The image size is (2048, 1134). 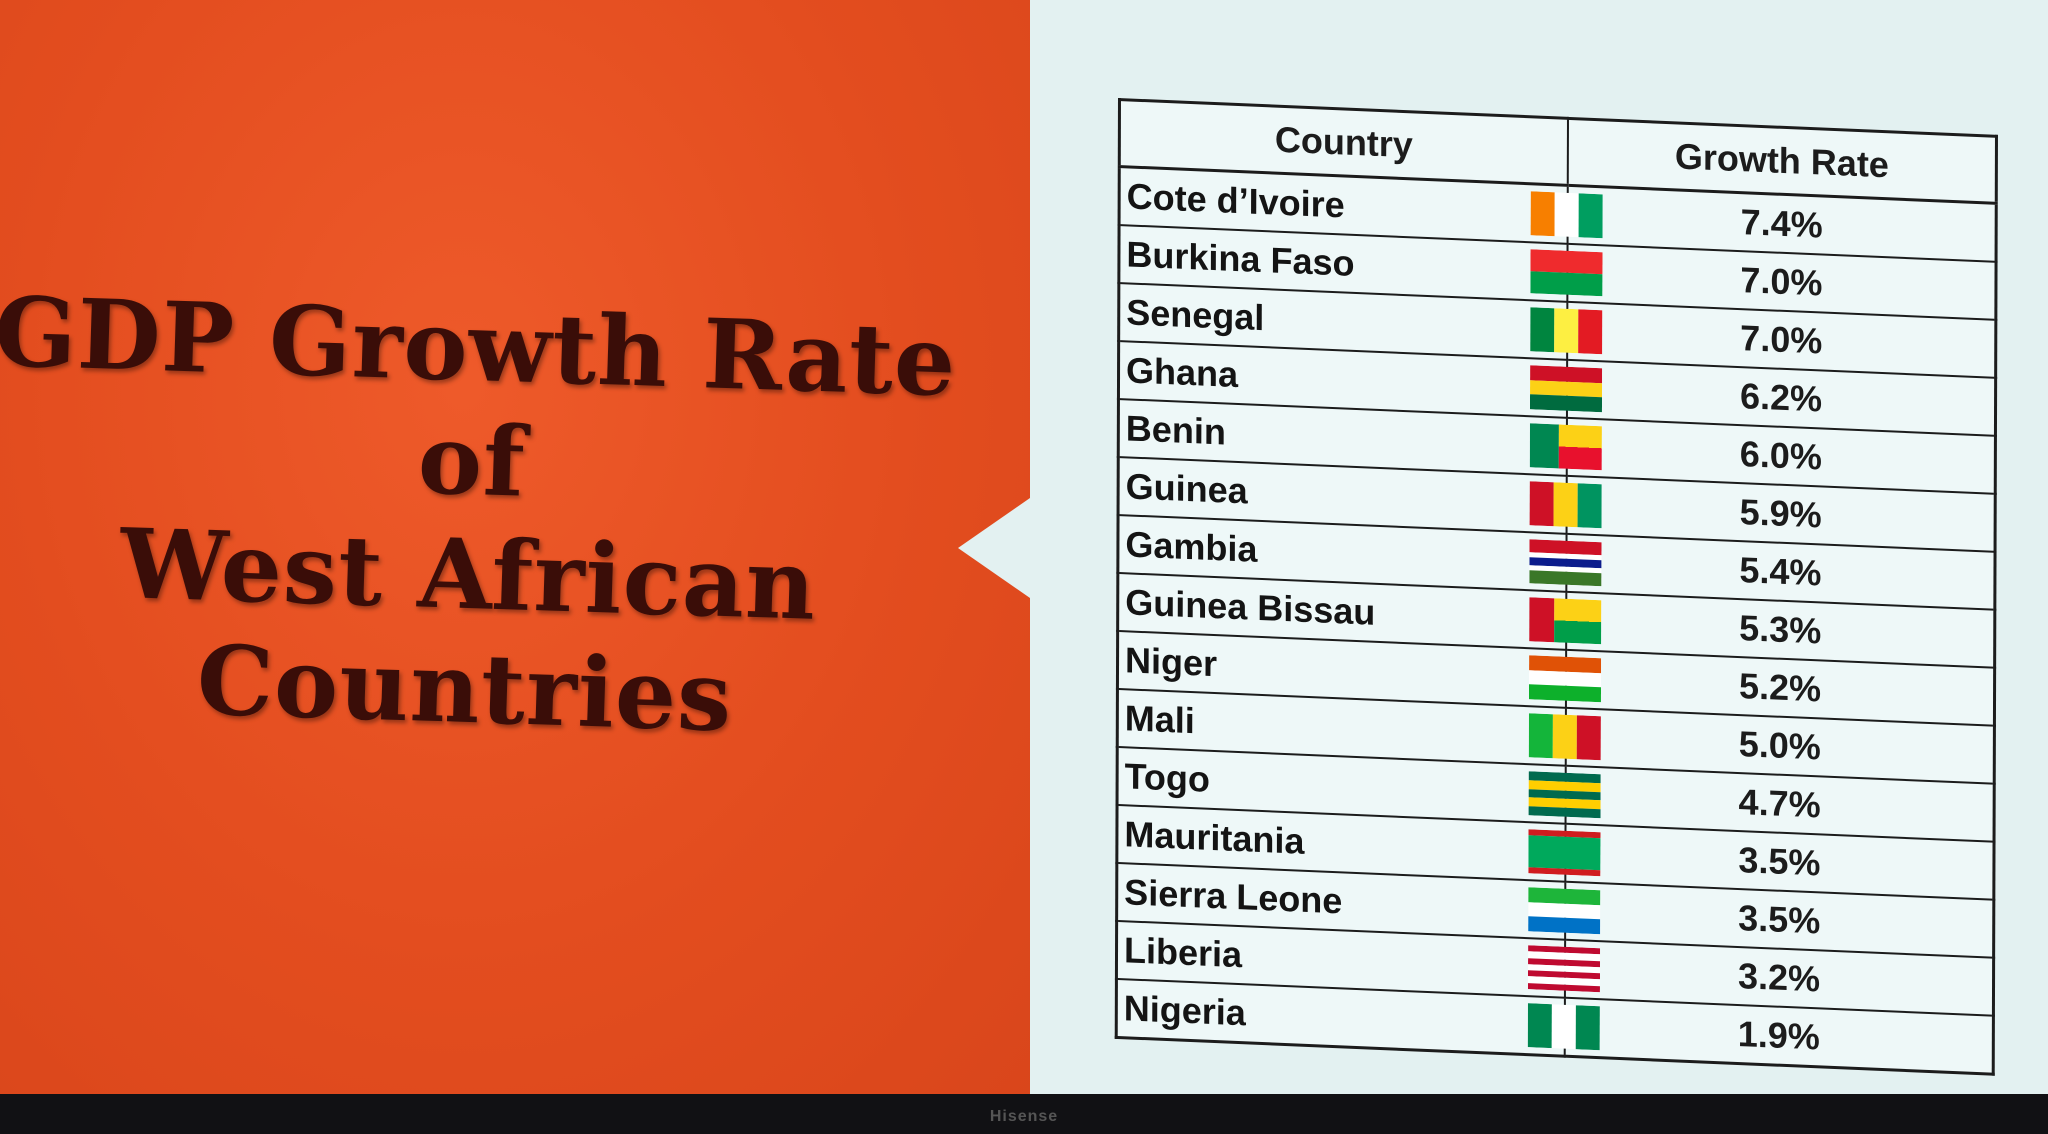 What do you see at coordinates (1564, 853) in the screenshot?
I see `mauritania-flag-icon` at bounding box center [1564, 853].